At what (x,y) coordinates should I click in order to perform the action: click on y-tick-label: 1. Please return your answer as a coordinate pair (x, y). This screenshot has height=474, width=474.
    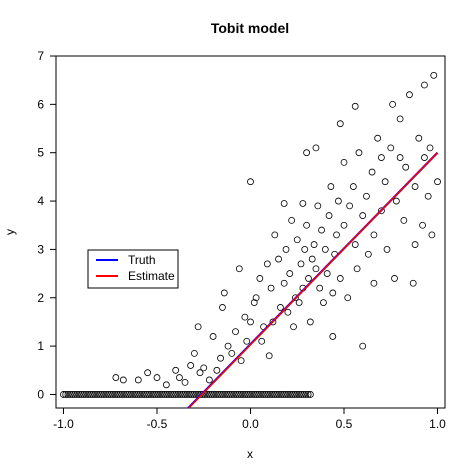
    Looking at the image, I should click on (40, 346).